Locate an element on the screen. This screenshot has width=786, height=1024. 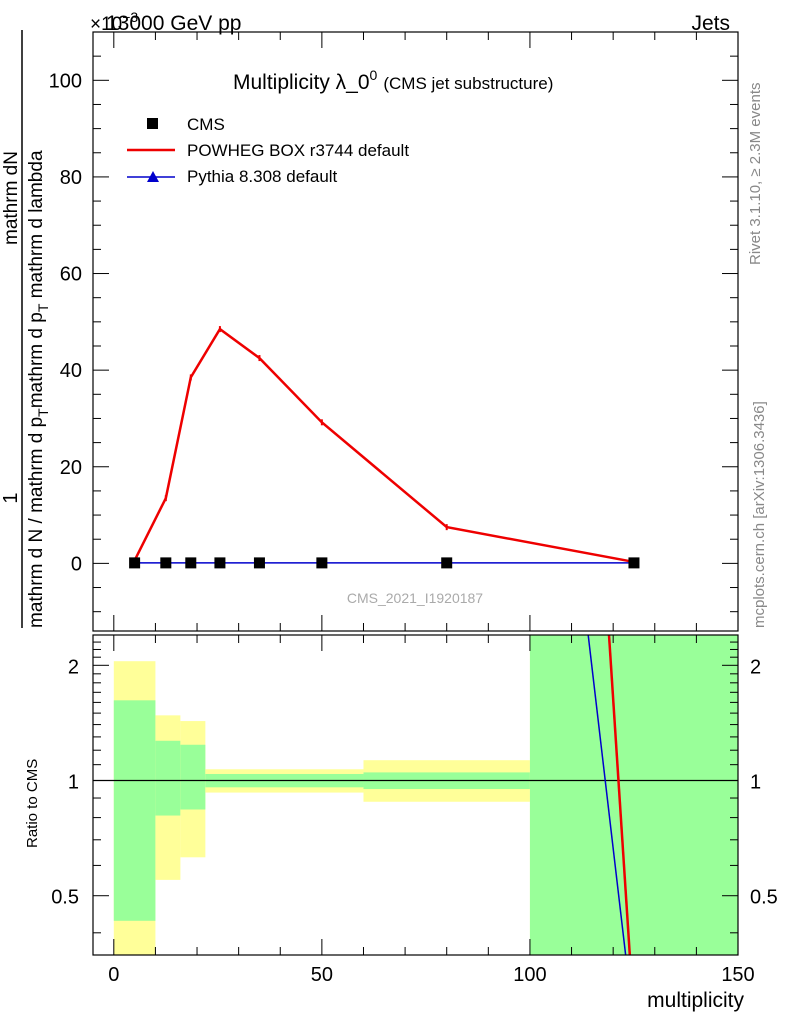
legend-item-powheg: POWHEG BOX r3744 default is located at coordinates (268, 150).